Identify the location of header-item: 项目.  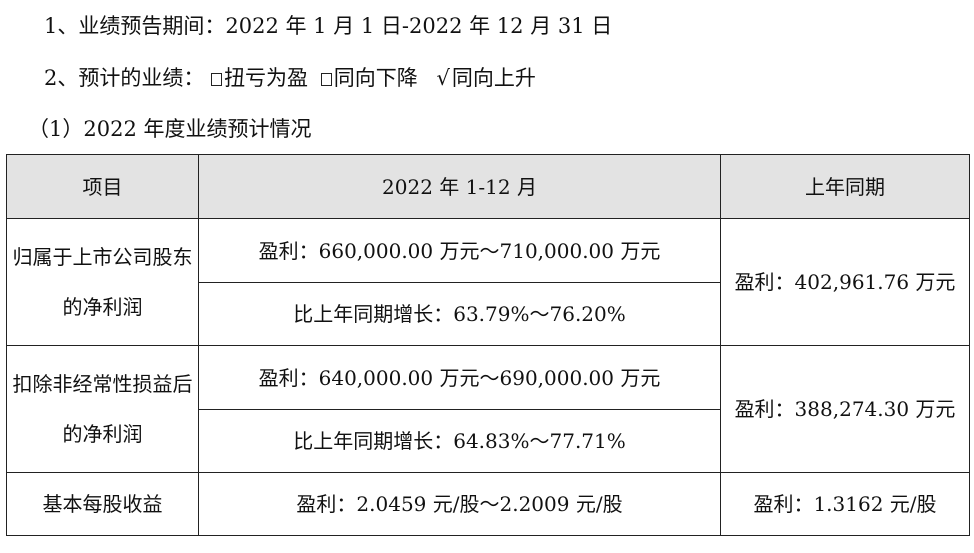
(102, 186).